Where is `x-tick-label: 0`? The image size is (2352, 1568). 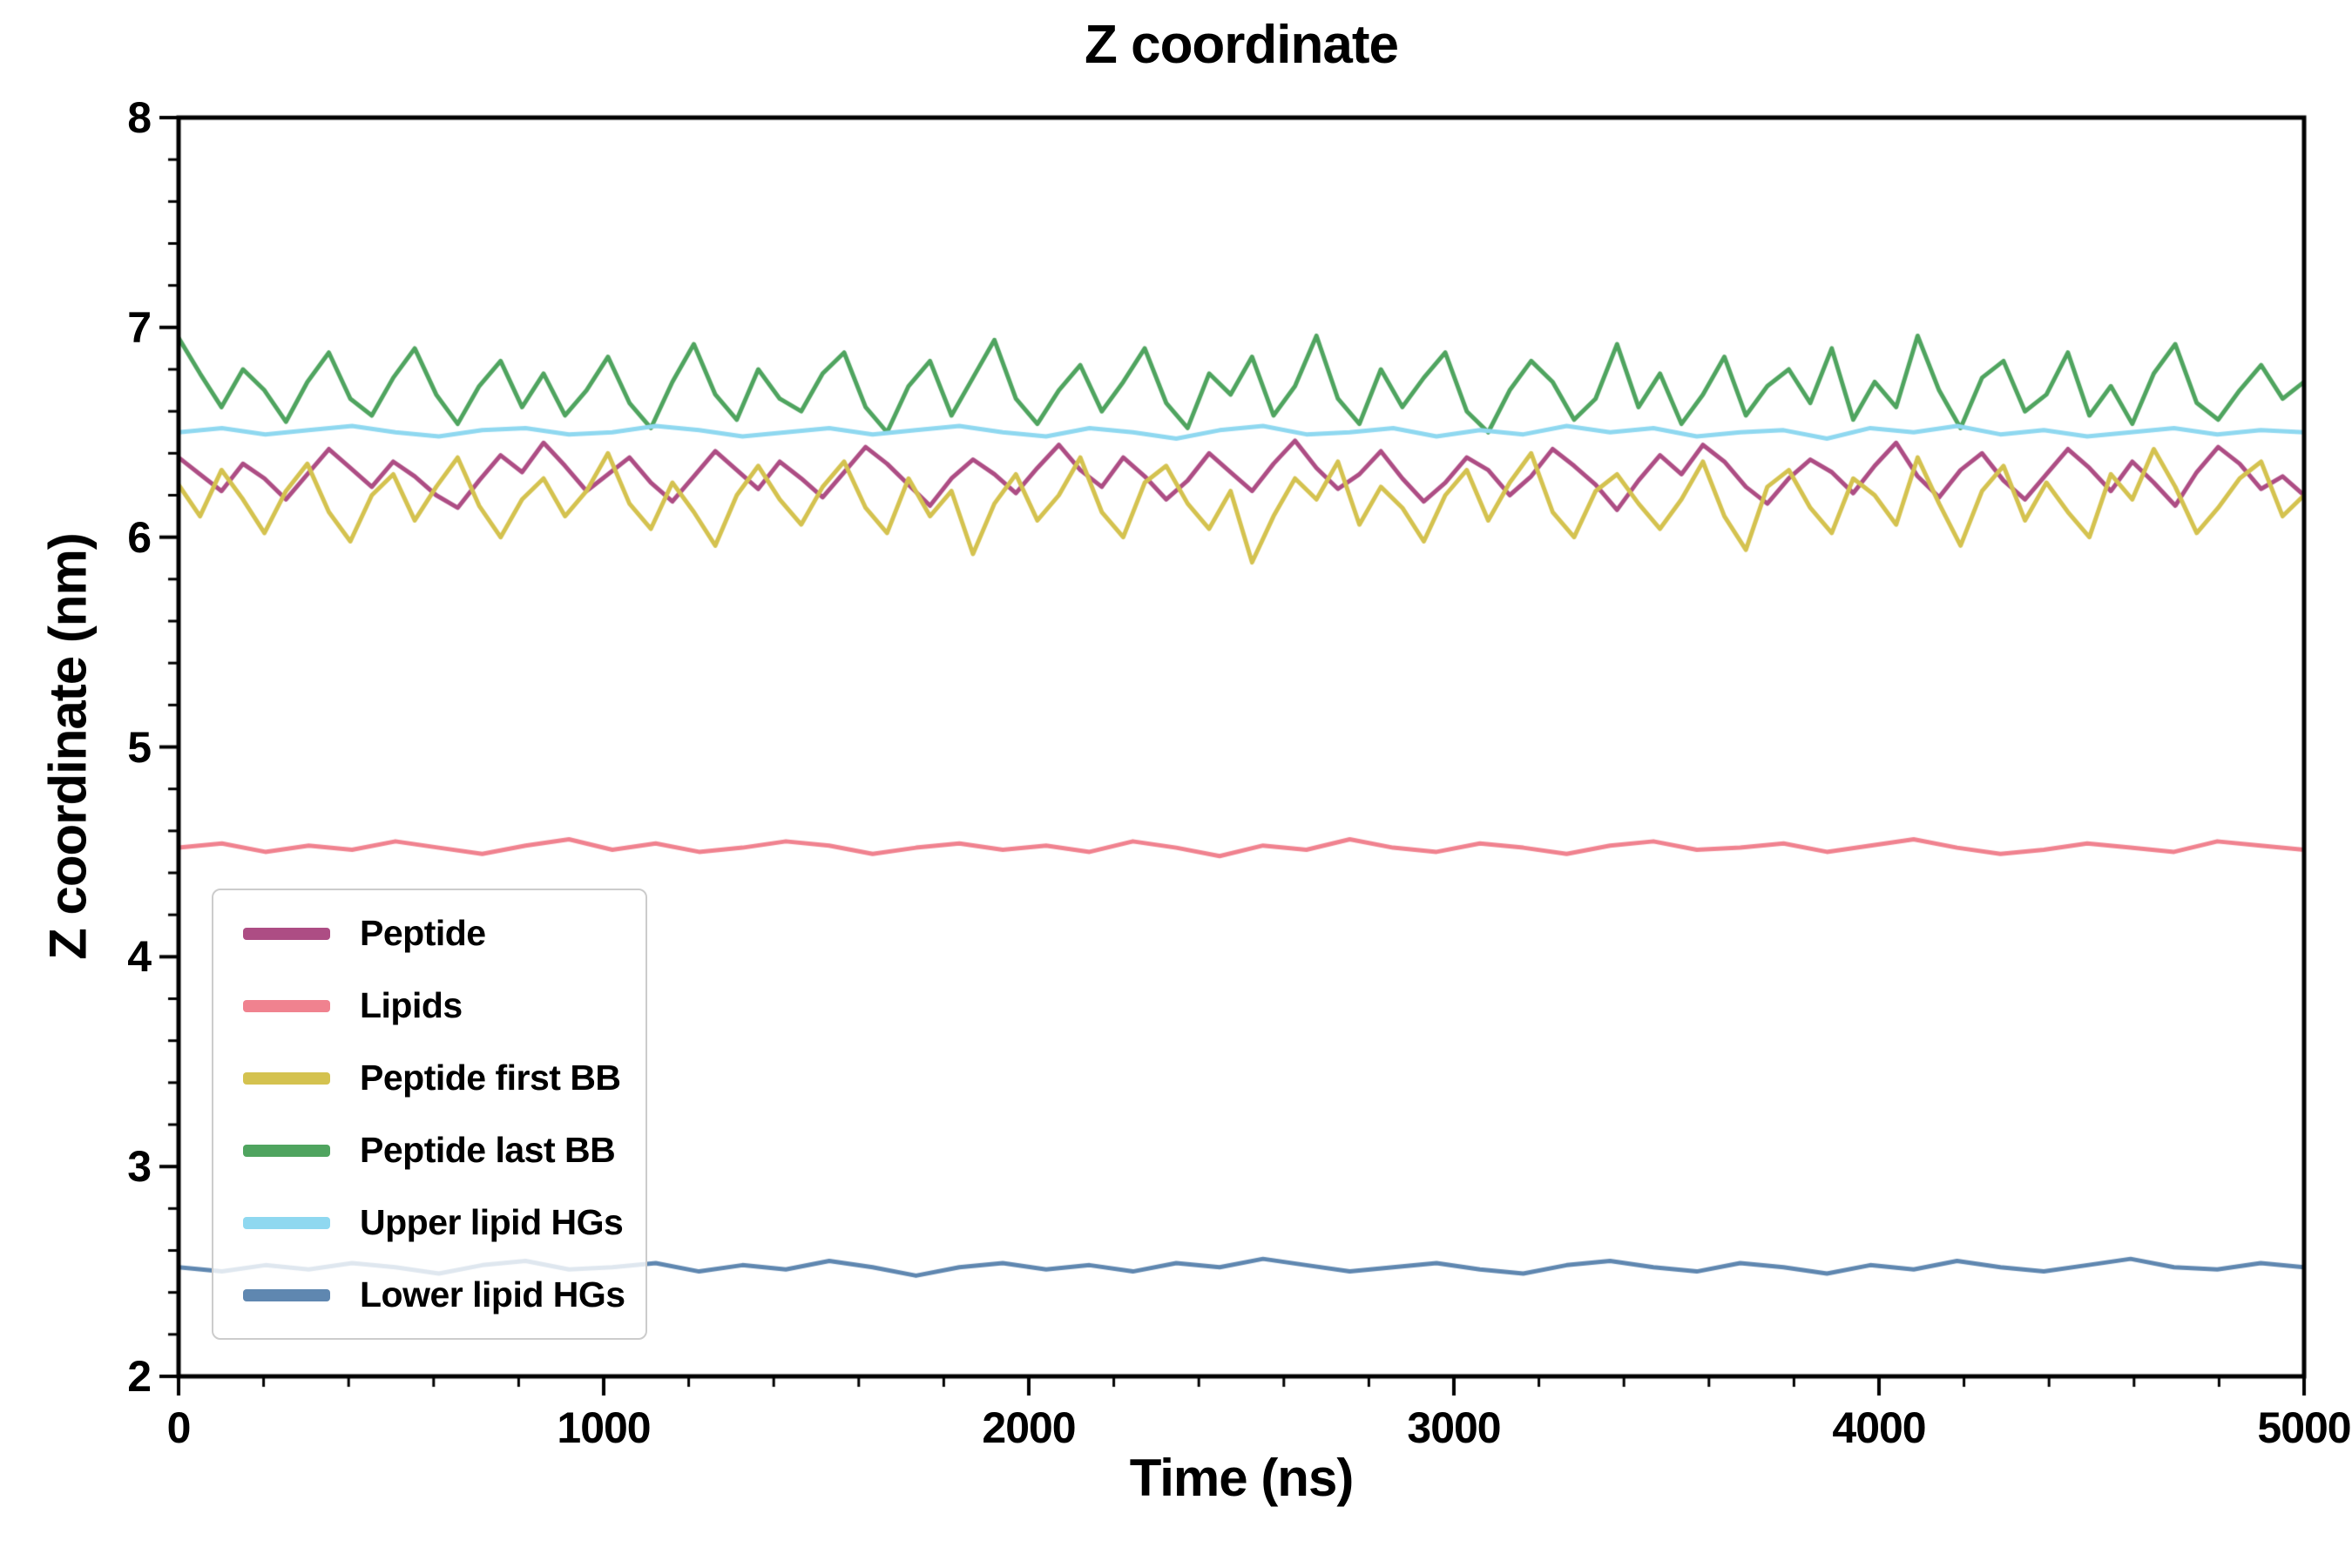 x-tick-label: 0 is located at coordinates (179, 1428).